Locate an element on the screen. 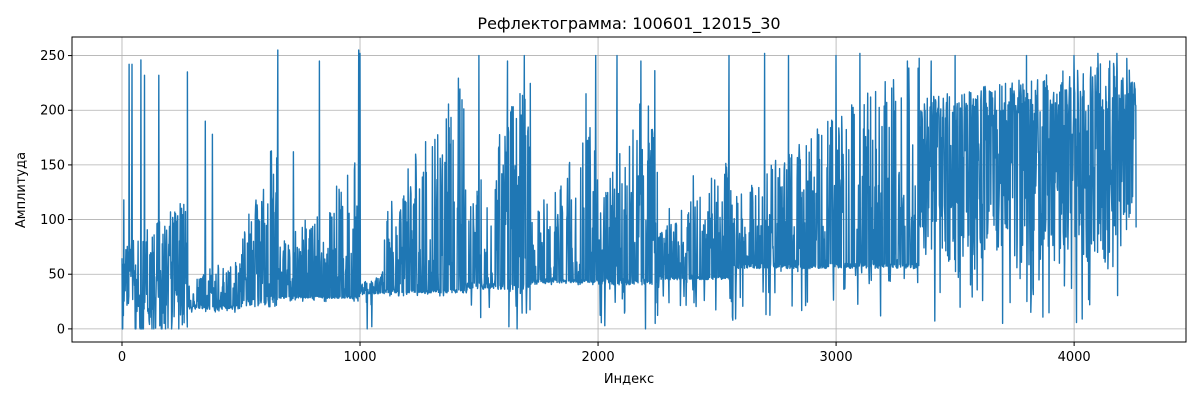  x-axis-ticks: 0 1000 2000 3000 4000 is located at coordinates (604, 353).